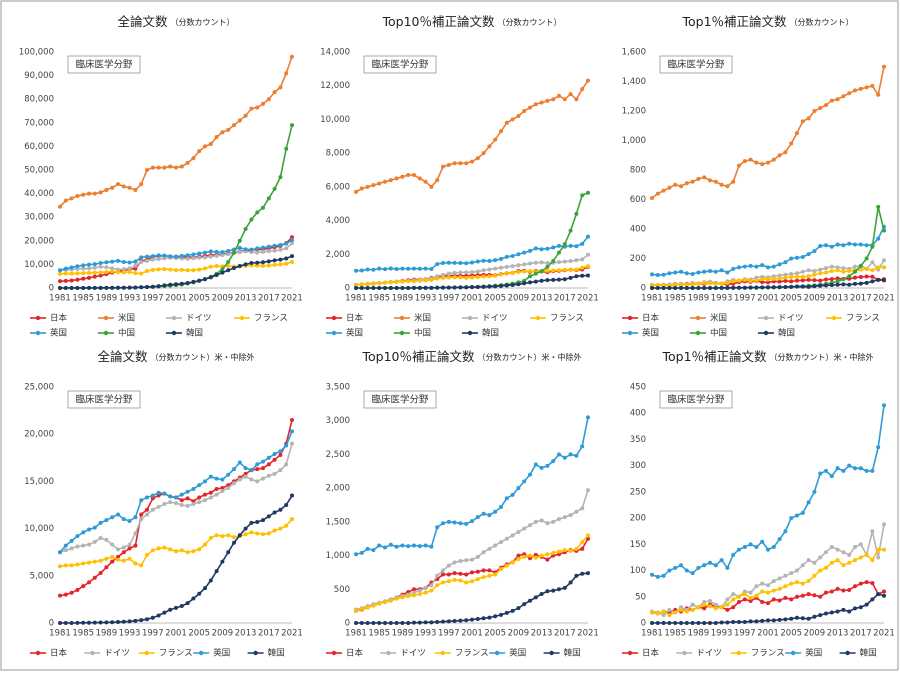 This screenshot has height=676, width=900. I want to click on y-tick-label: 25,000, so click(39, 388).